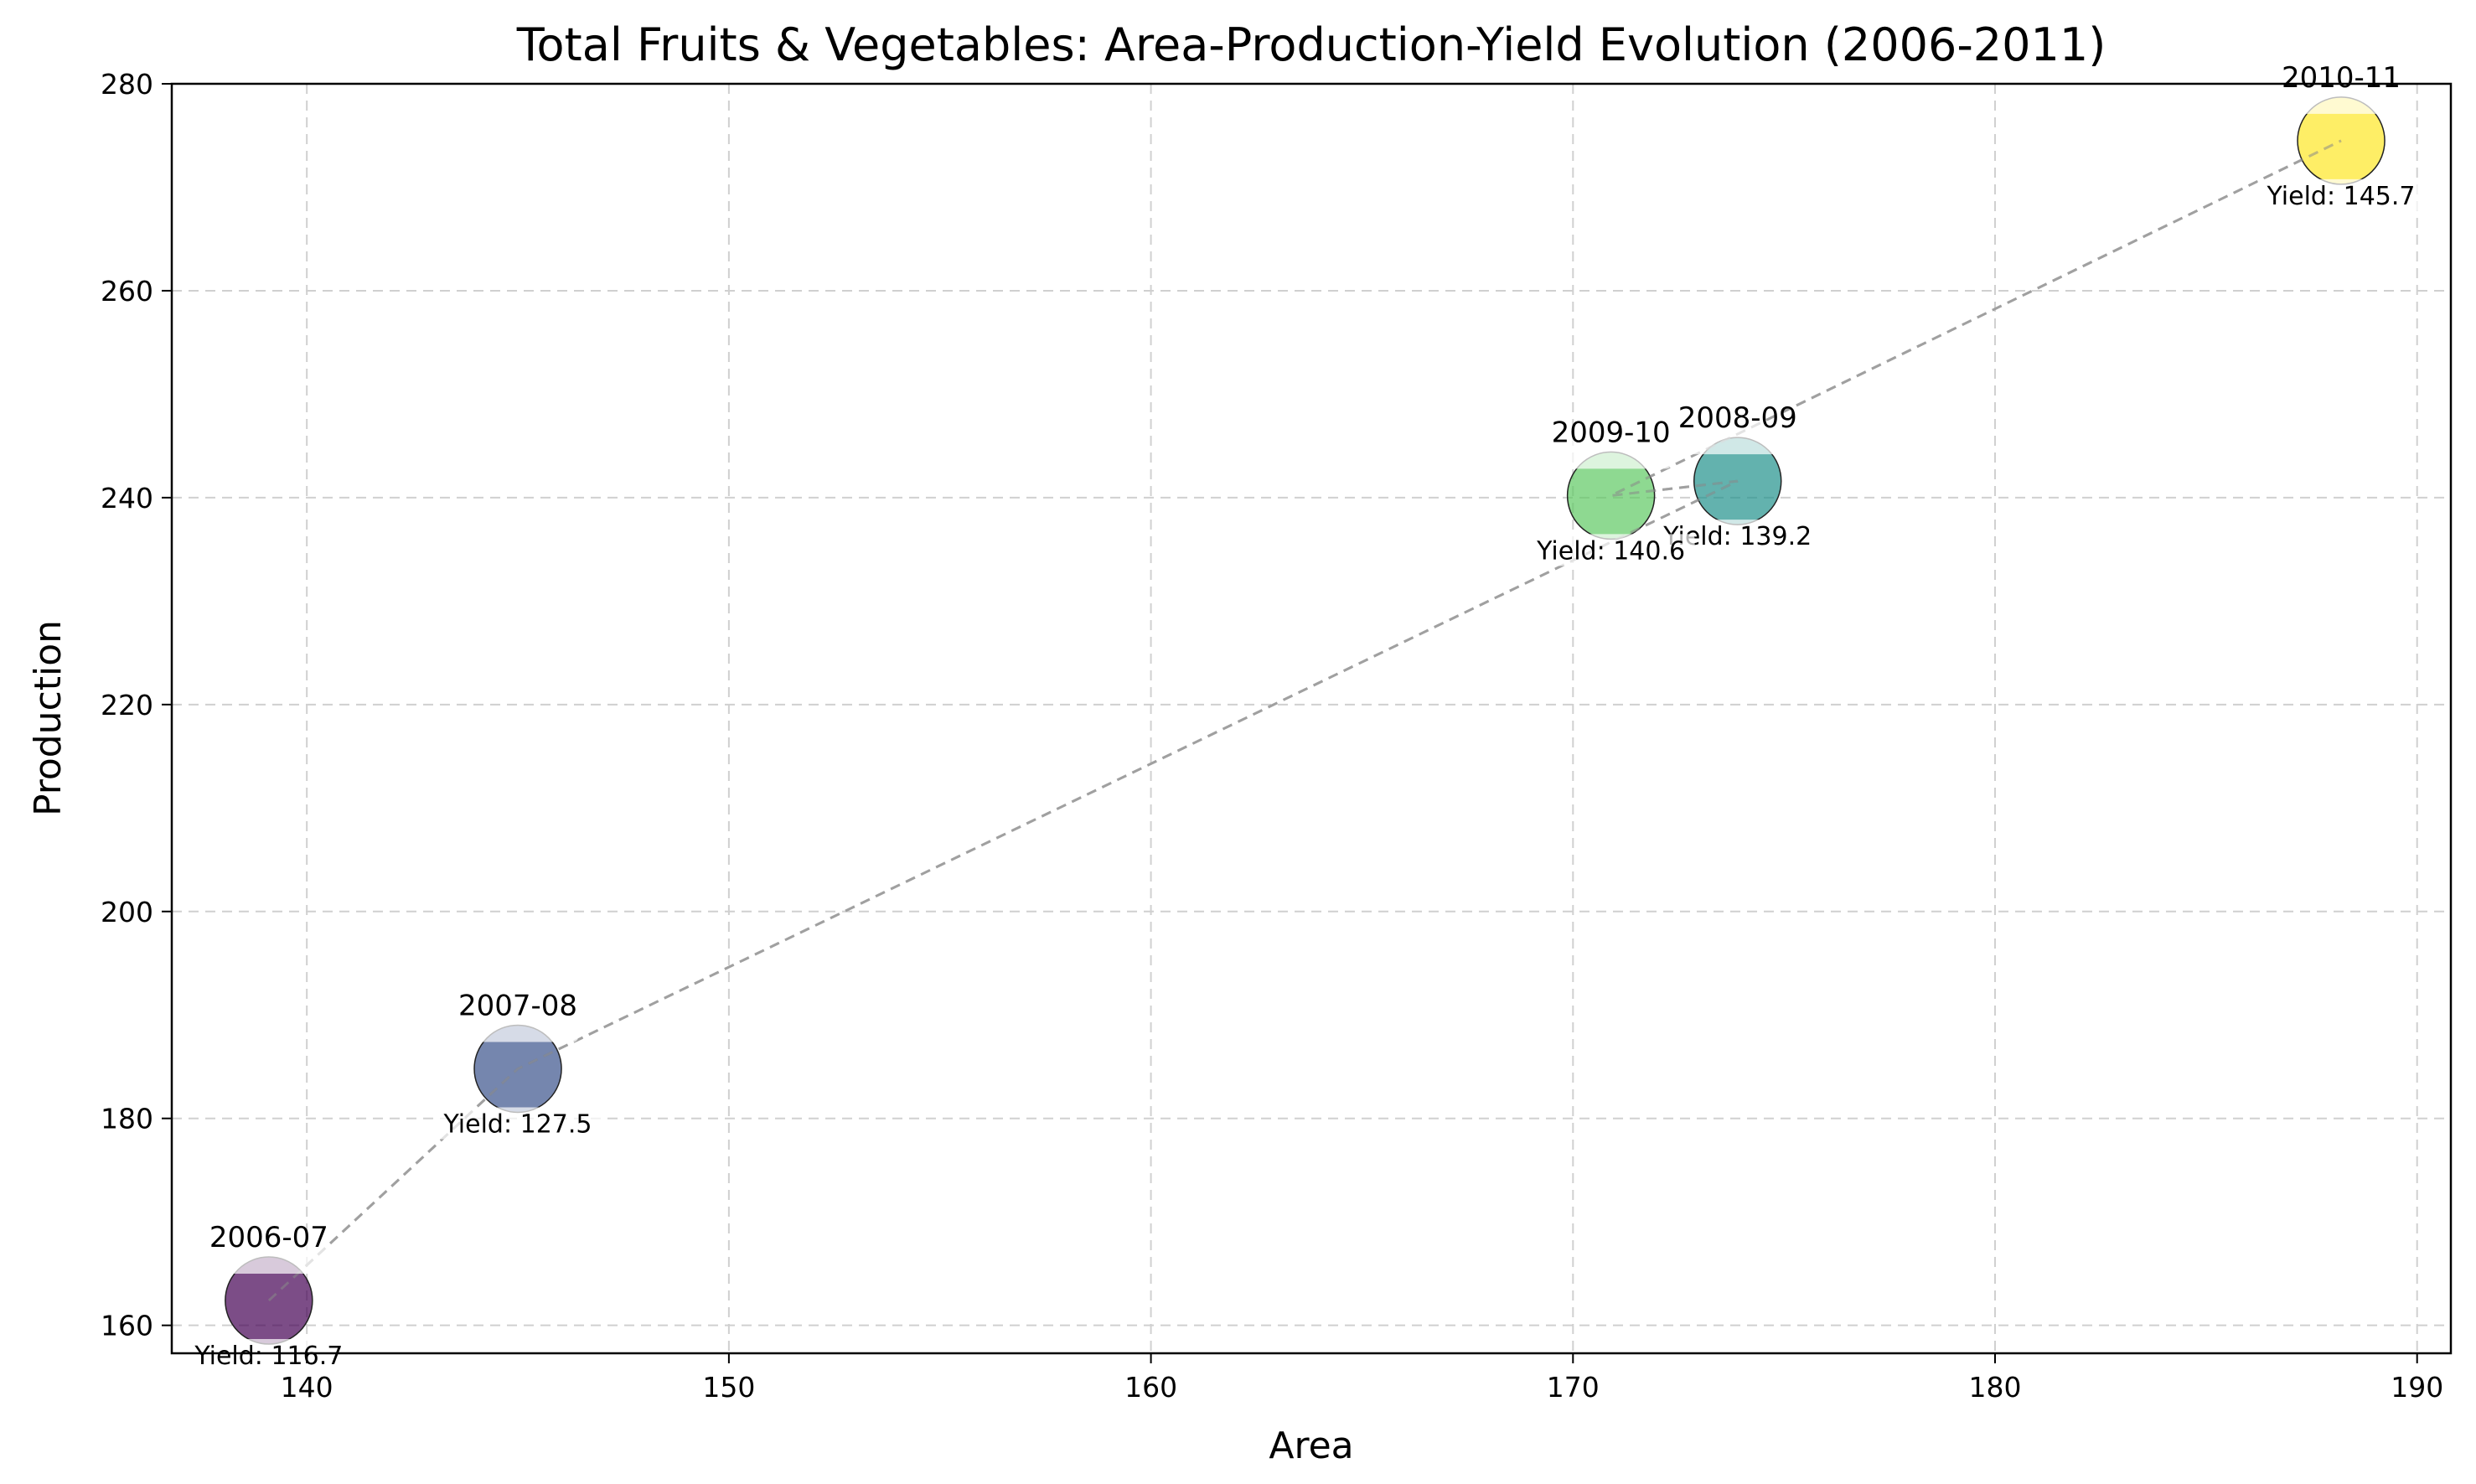 The height and width of the screenshot is (1484, 2476). I want to click on y-tick-label: 220, so click(127, 705).